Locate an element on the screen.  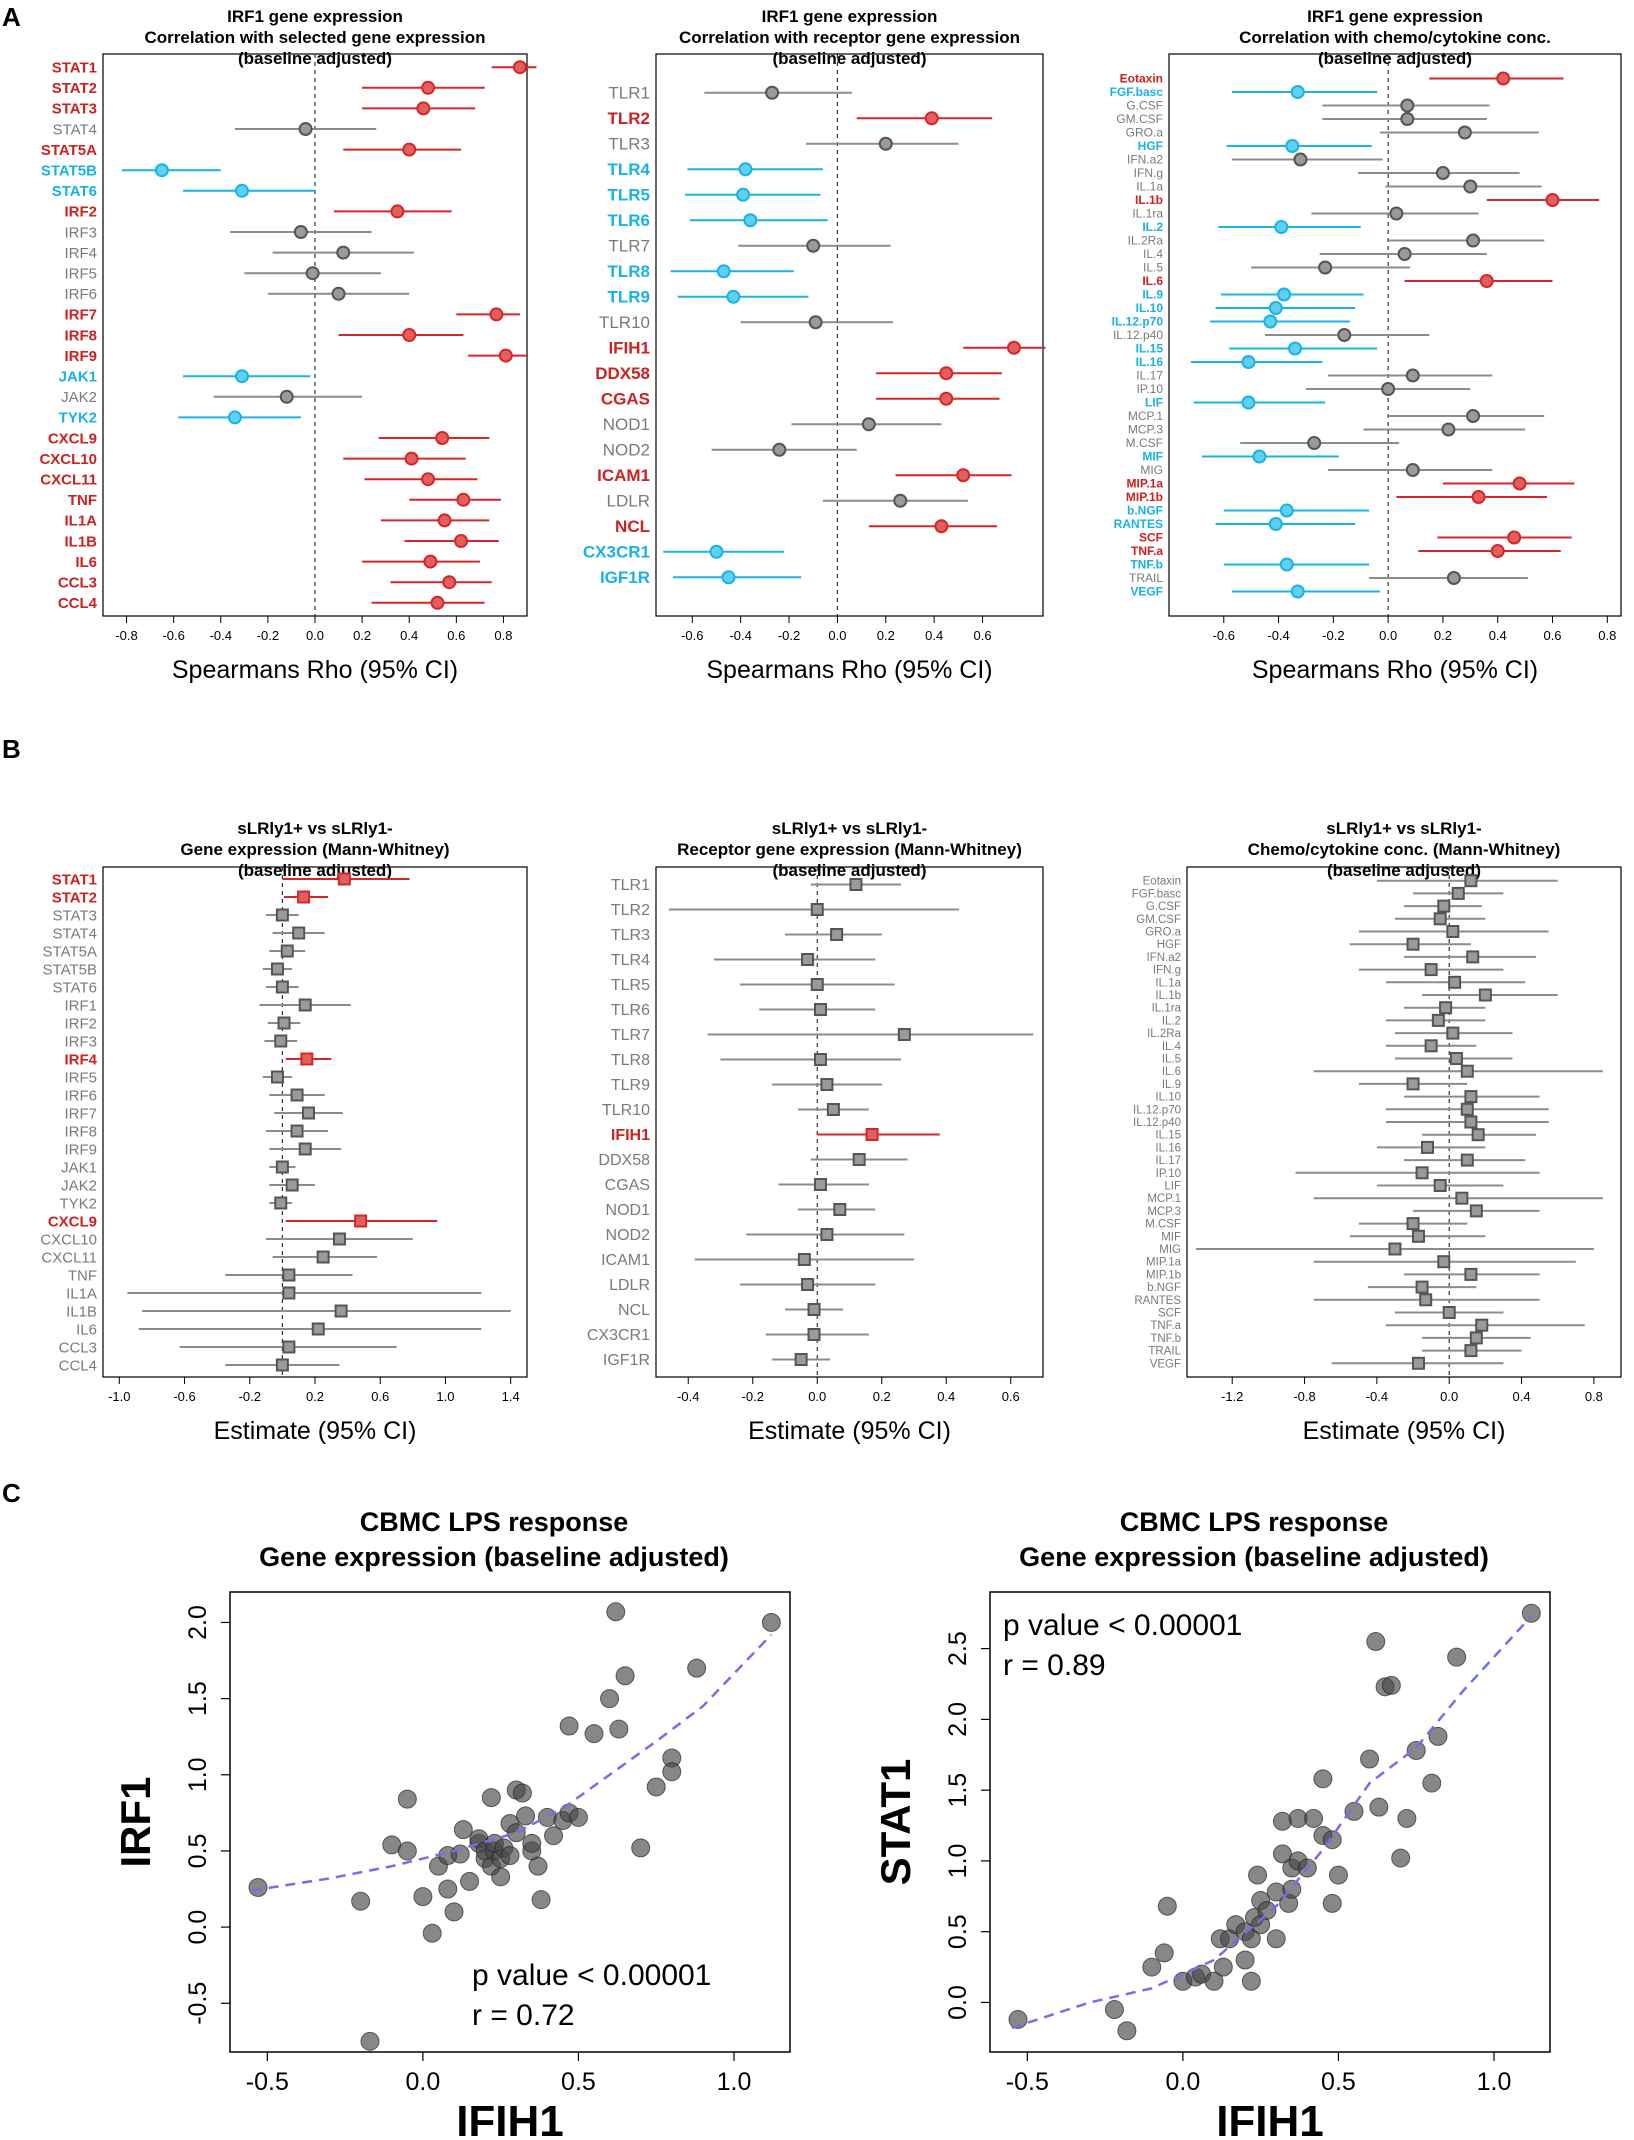
row-label: STAT1 is located at coordinates (74, 67).